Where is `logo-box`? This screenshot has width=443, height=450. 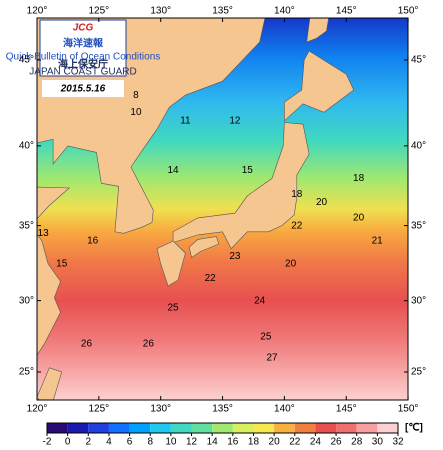 logo-box is located at coordinates (83, 48).